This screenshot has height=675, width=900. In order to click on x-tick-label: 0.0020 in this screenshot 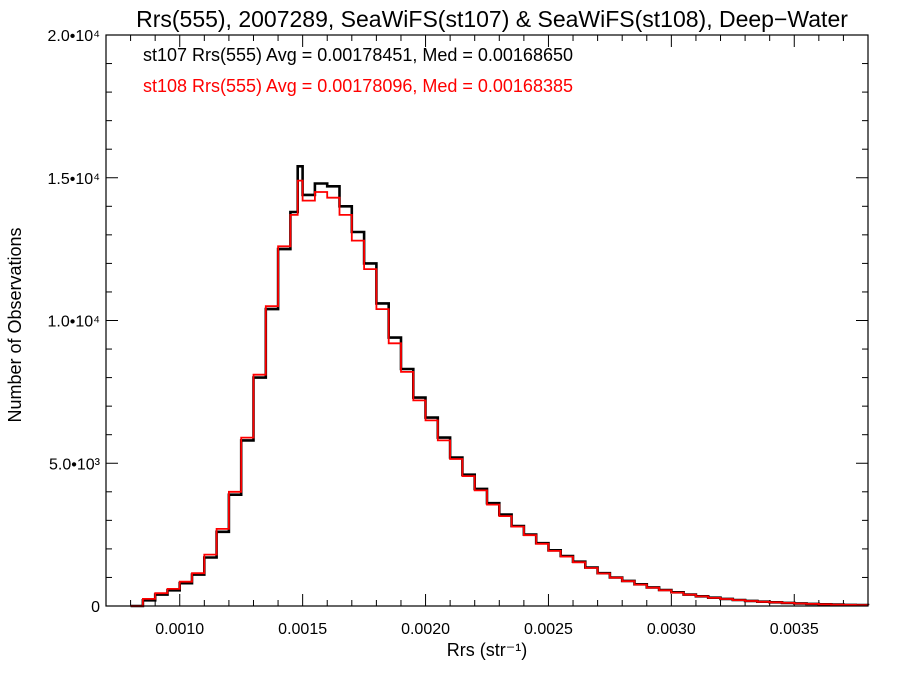, I will do `click(425, 629)`.